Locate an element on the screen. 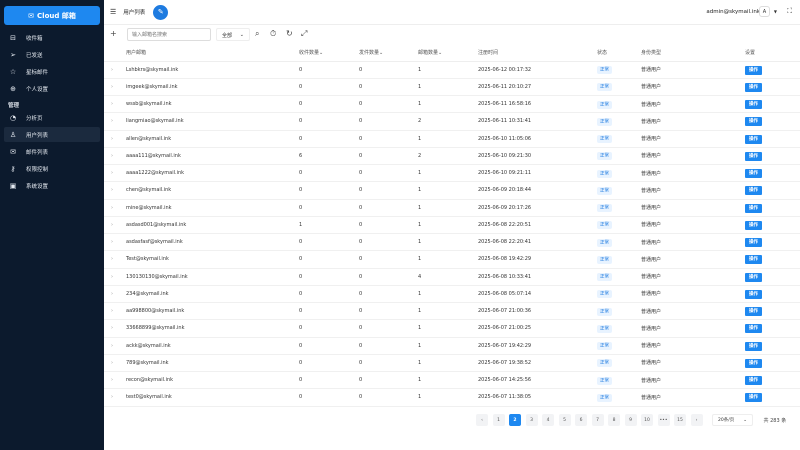 Image resolution: width=800 pixels, height=450 pixels. page-button: ••• is located at coordinates (663, 420).